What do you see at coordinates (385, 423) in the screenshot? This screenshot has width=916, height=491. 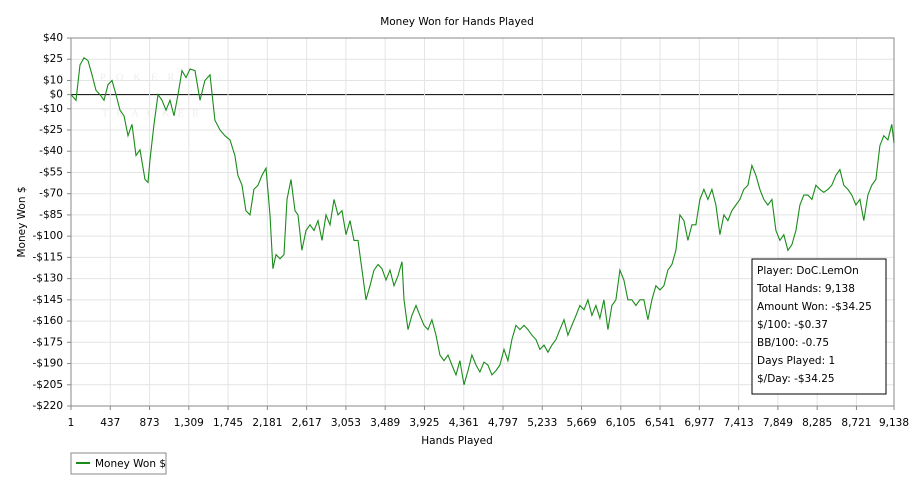 I see `x-tick-label: 3,489` at bounding box center [385, 423].